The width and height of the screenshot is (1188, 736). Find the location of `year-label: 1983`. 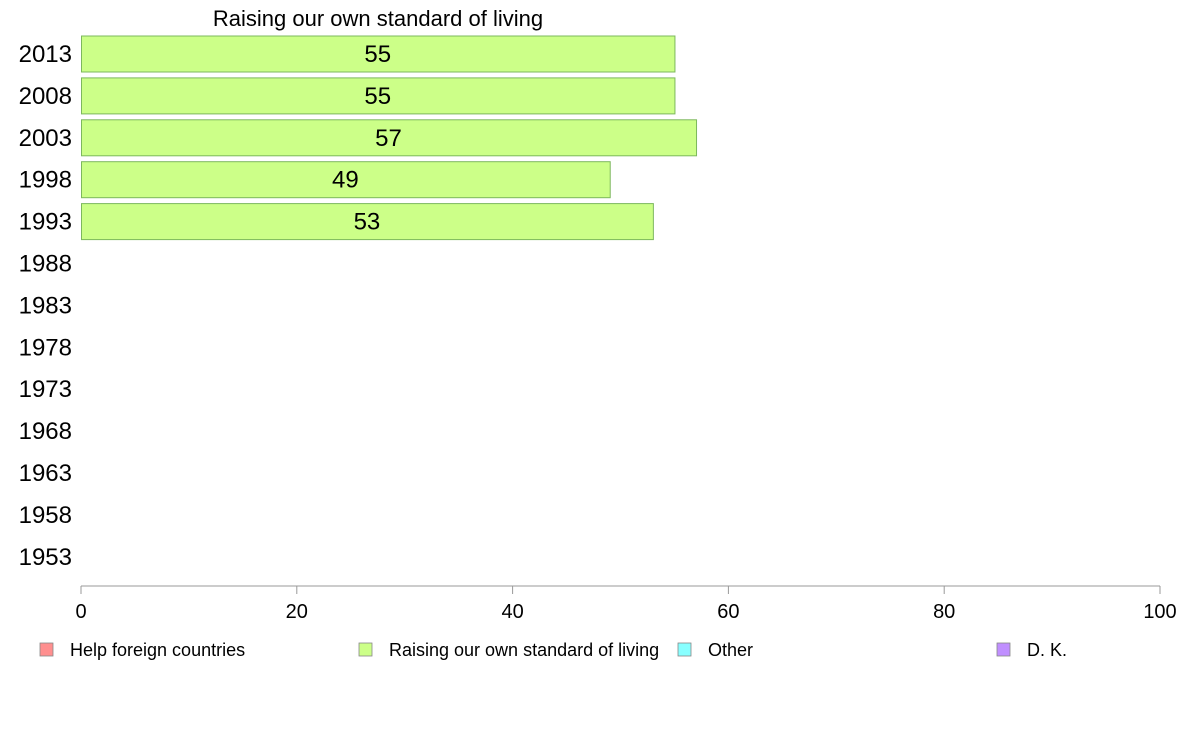

year-label: 1983 is located at coordinates (45, 305).